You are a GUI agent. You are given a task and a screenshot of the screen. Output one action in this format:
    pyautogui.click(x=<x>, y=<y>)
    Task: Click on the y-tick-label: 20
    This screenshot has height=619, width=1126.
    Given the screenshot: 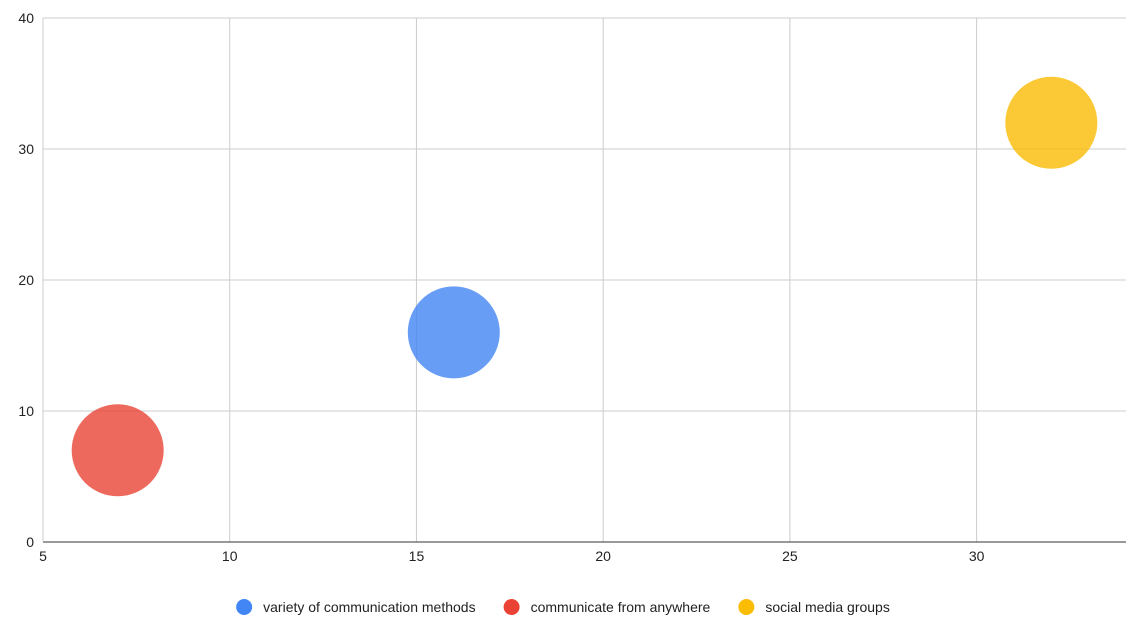 What is the action you would take?
    pyautogui.click(x=26, y=280)
    